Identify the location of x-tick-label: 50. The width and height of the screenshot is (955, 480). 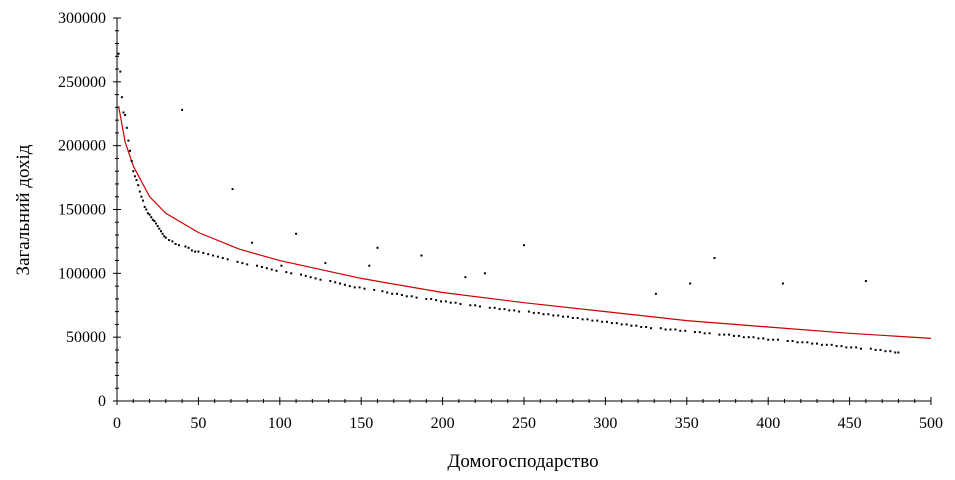
(198, 423).